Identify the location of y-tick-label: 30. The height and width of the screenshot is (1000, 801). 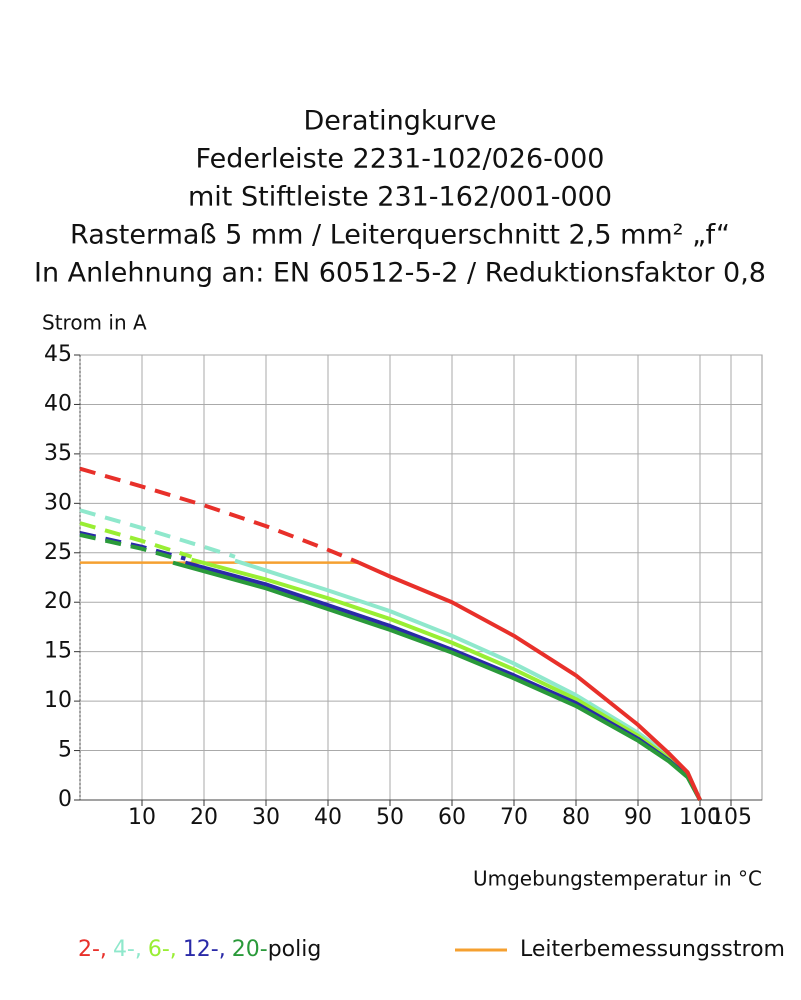
(58, 502).